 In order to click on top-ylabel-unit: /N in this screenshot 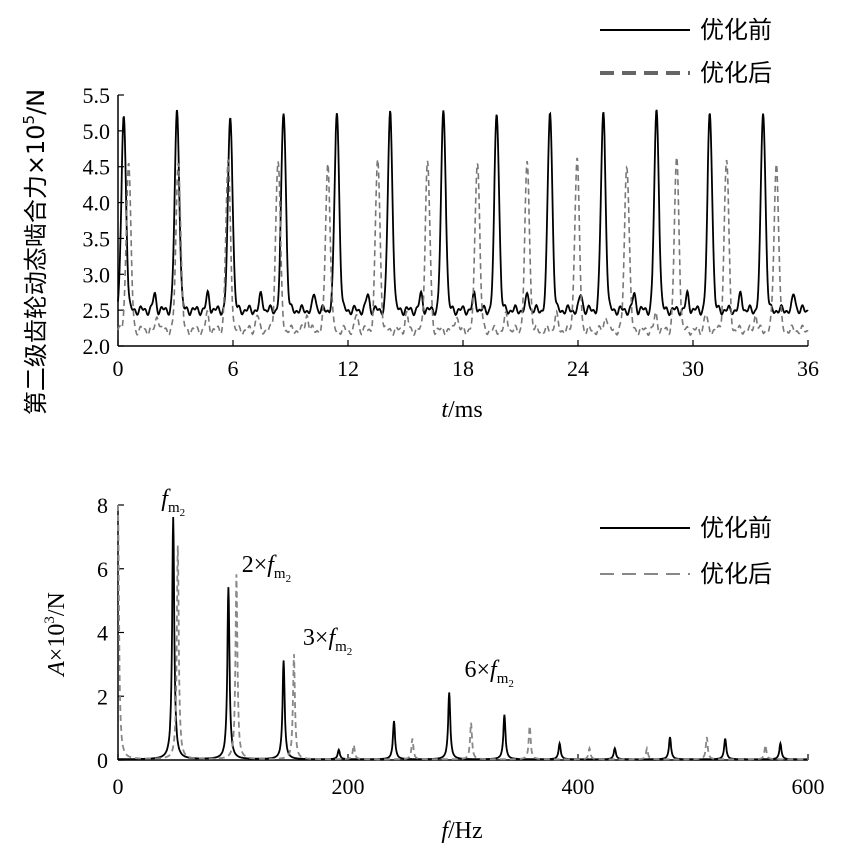, I will do `click(36, 102)`.